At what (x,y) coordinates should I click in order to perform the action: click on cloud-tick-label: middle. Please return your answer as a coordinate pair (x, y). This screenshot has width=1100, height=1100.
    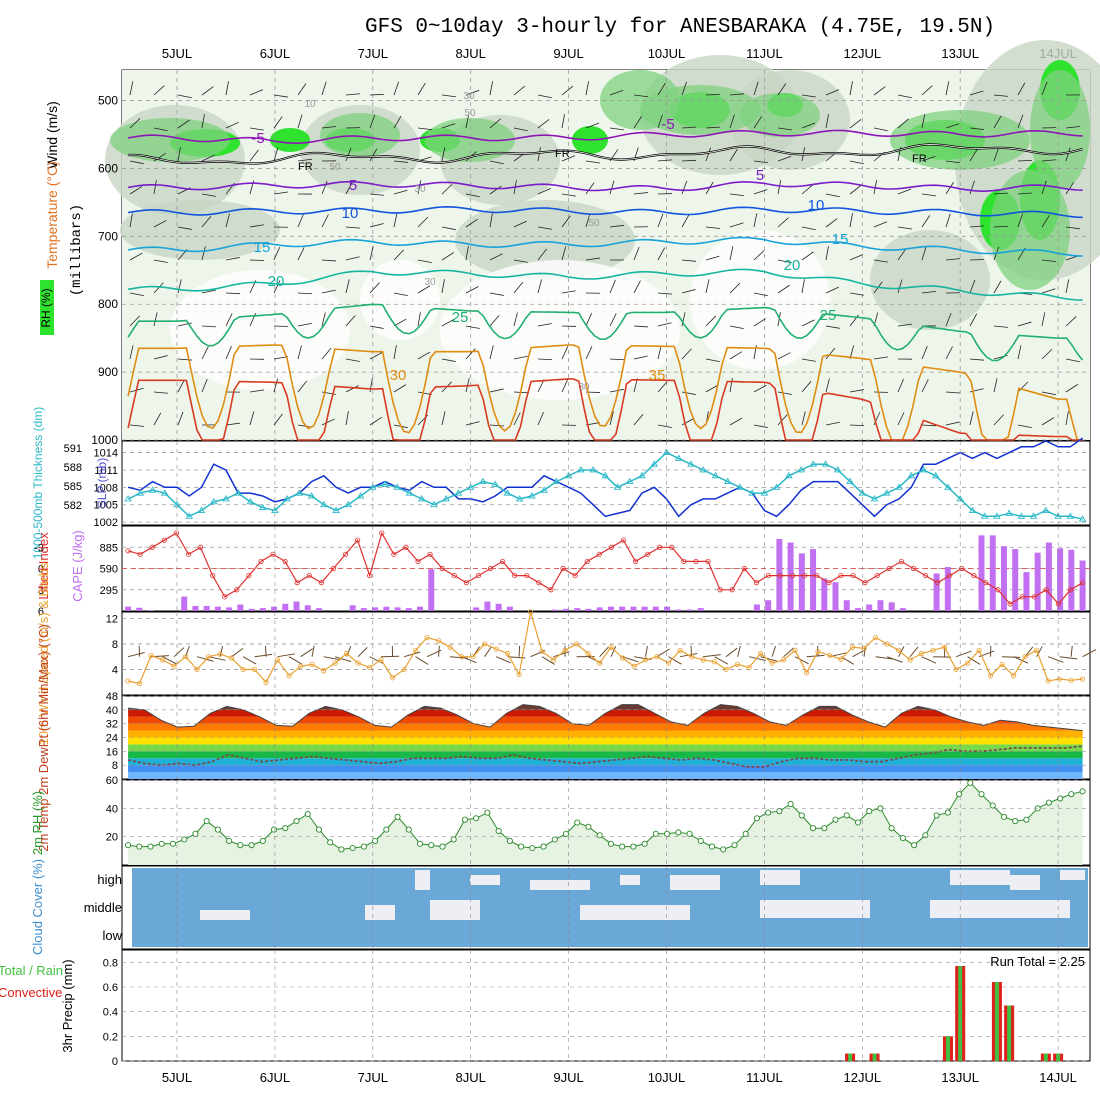
    Looking at the image, I should click on (103, 907).